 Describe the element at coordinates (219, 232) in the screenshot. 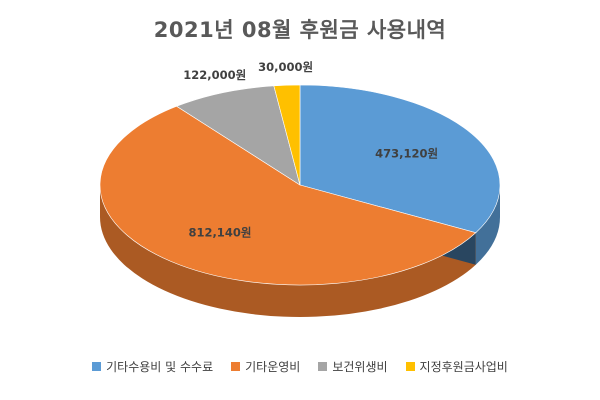

I see `data-label: 812,140원` at that location.